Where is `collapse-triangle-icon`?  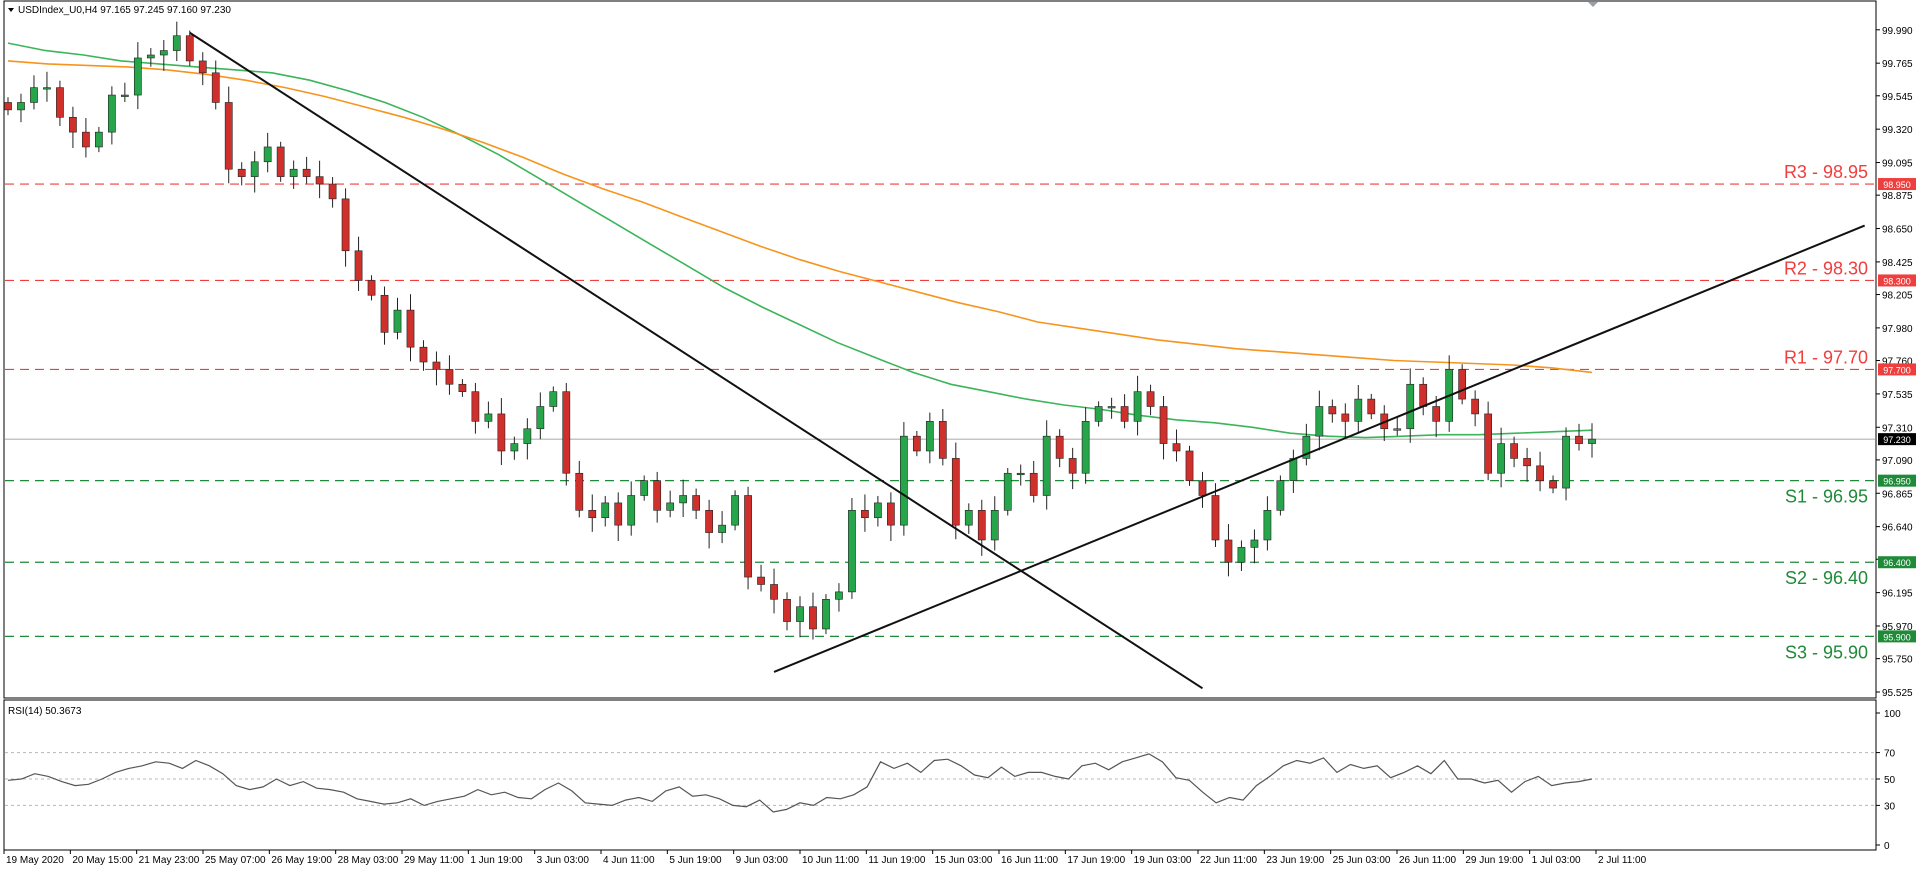
collapse-triangle-icon is located at coordinates (11, 10).